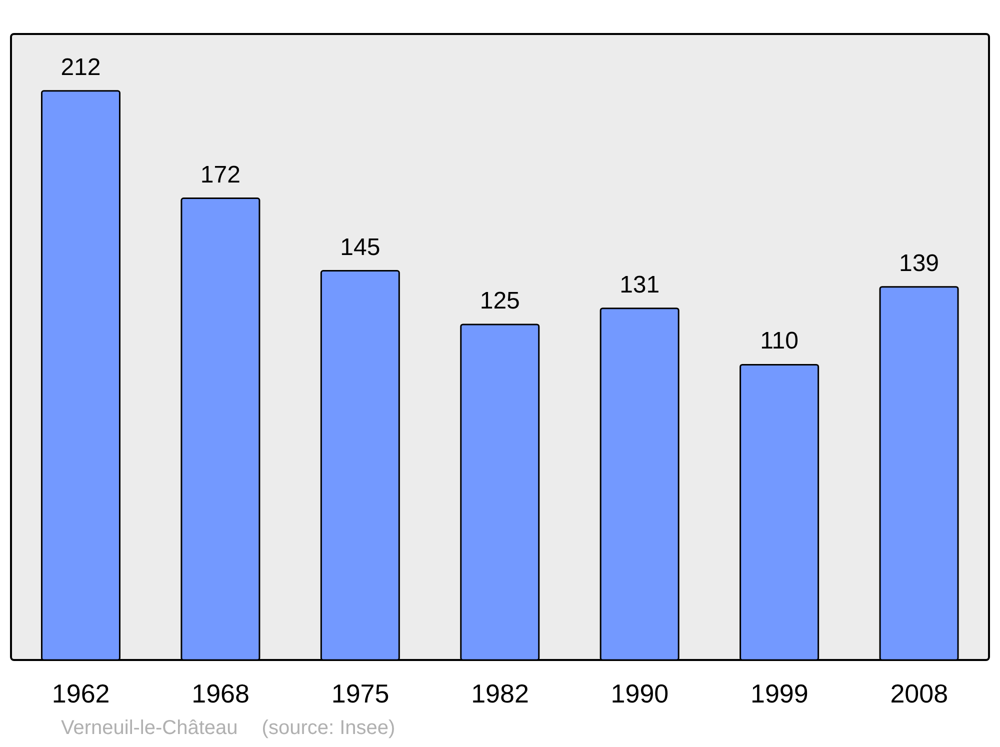 The height and width of the screenshot is (747, 1000). What do you see at coordinates (360, 247) in the screenshot?
I see `data-label: 145` at bounding box center [360, 247].